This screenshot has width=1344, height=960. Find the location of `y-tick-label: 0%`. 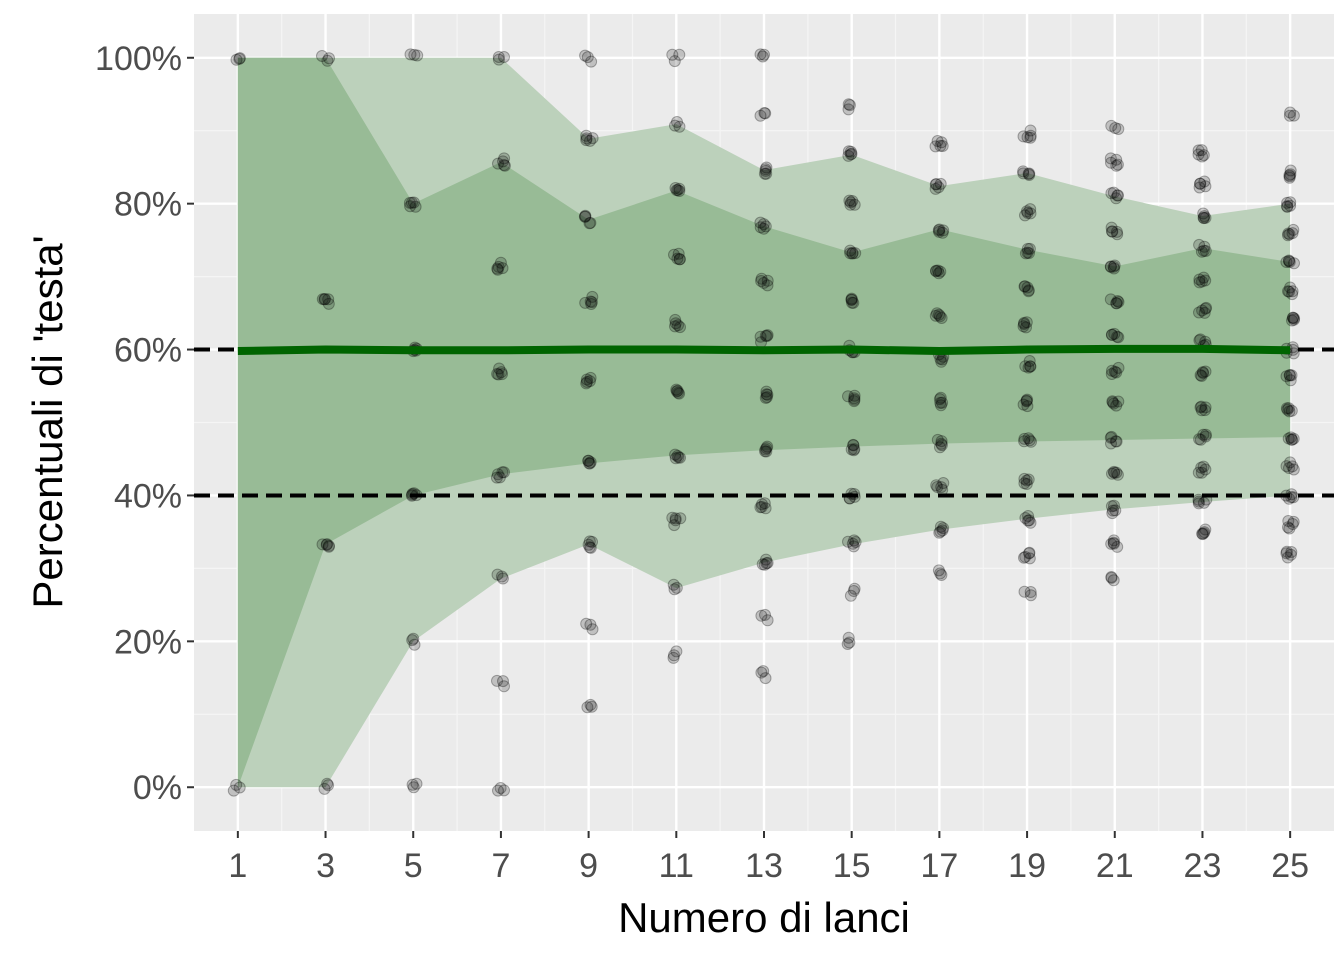

y-tick-label: 0% is located at coordinates (157, 788).